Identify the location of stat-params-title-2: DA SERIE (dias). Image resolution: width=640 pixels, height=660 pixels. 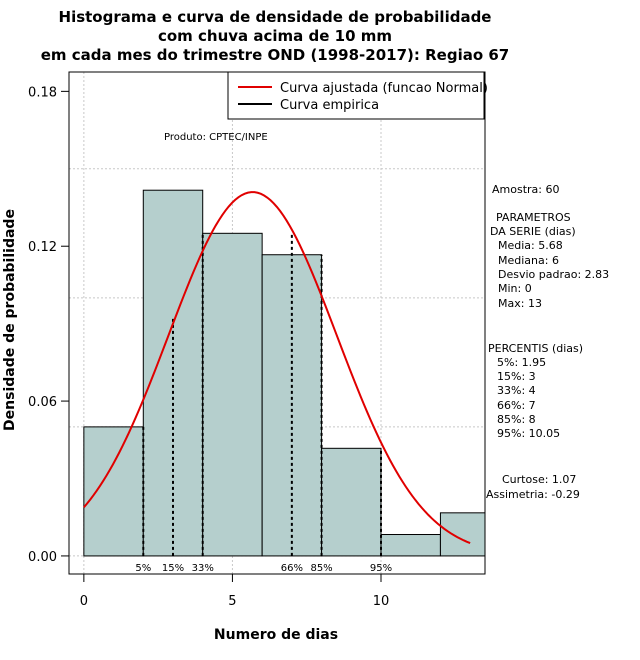
(533, 231).